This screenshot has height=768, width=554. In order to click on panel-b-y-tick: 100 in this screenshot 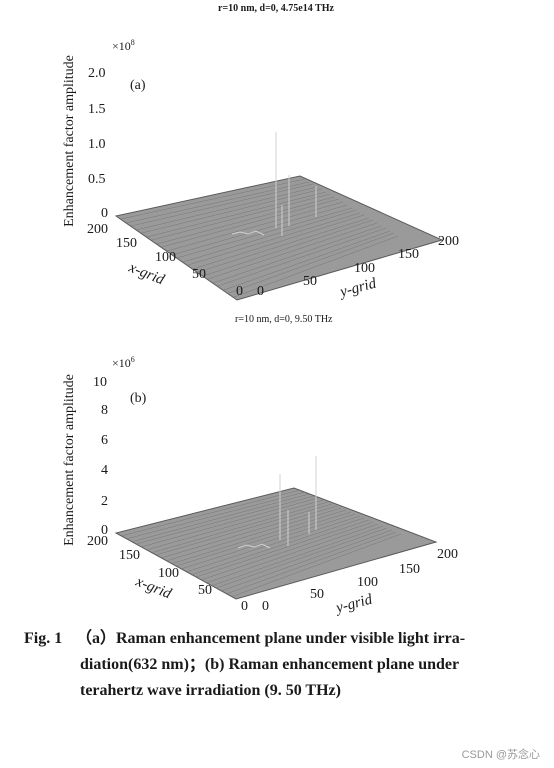, I will do `click(367, 582)`.